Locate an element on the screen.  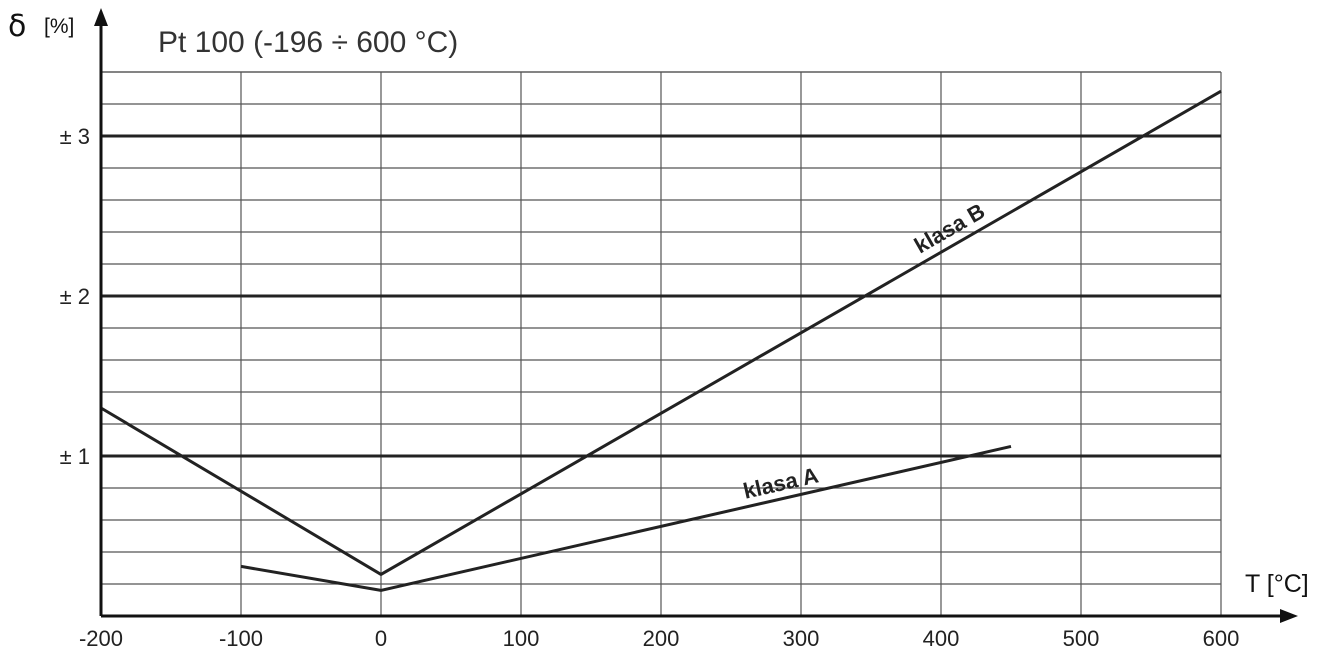
x-tick-label: 600 is located at coordinates (1221, 638).